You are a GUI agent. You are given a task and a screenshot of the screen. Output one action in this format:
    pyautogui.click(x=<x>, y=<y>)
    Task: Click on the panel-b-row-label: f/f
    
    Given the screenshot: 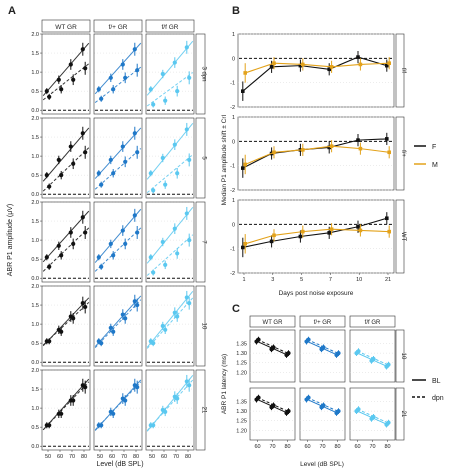 What is the action you would take?
    pyautogui.click(x=403, y=70)
    